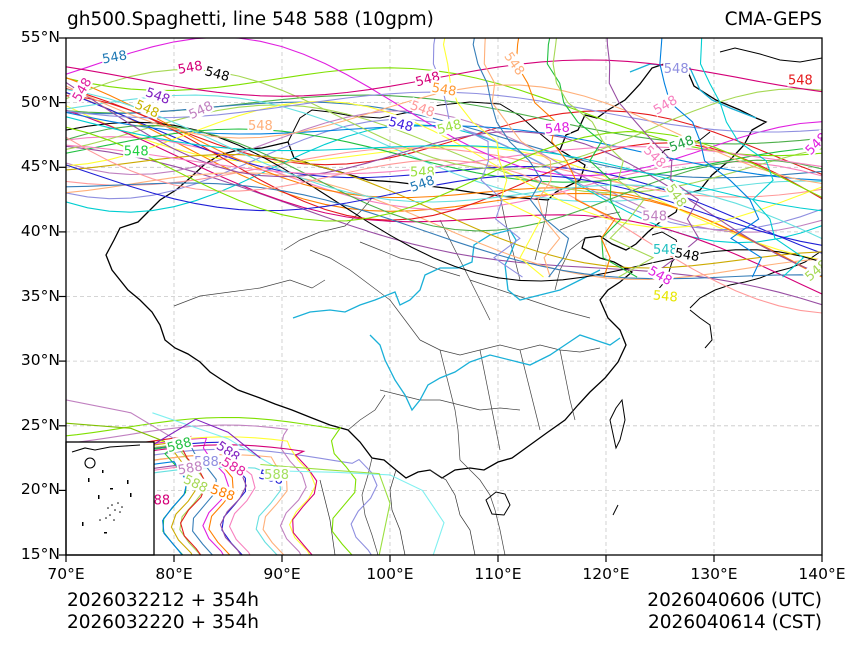 The image size is (860, 645). What do you see at coordinates (174, 574) in the screenshot?
I see `x-tick-label: 80°E` at bounding box center [174, 574].